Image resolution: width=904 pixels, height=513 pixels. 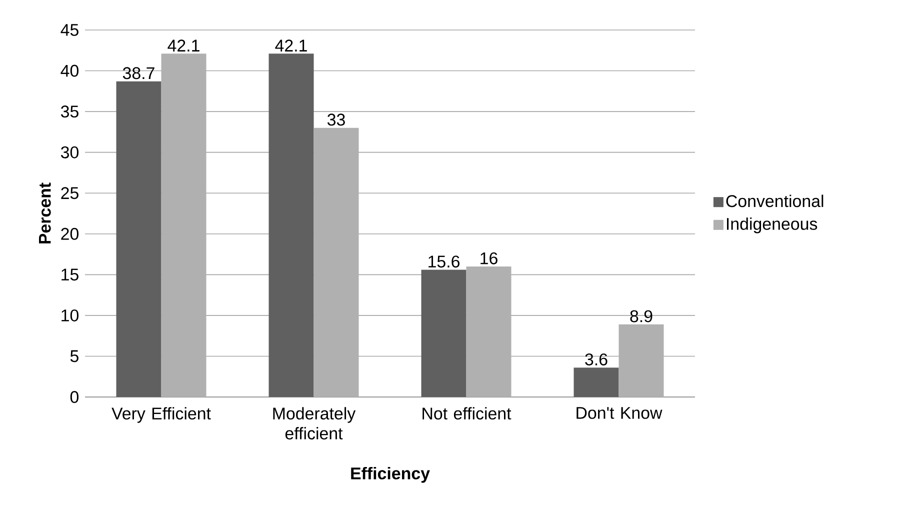 I want to click on x-tick-label: Don't Know, so click(x=619, y=413).